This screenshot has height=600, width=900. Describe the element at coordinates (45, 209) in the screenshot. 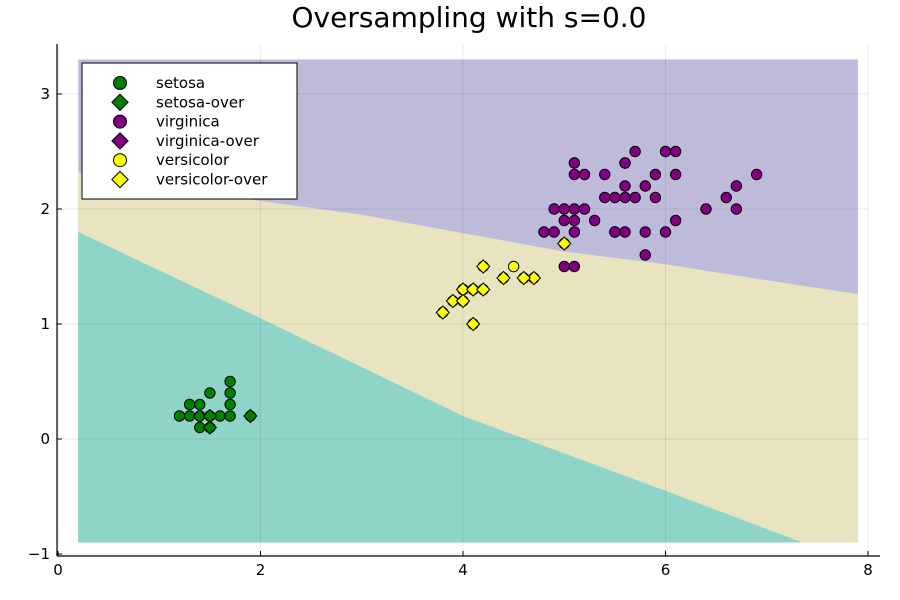

I see `y-tick-label: 2` at that location.